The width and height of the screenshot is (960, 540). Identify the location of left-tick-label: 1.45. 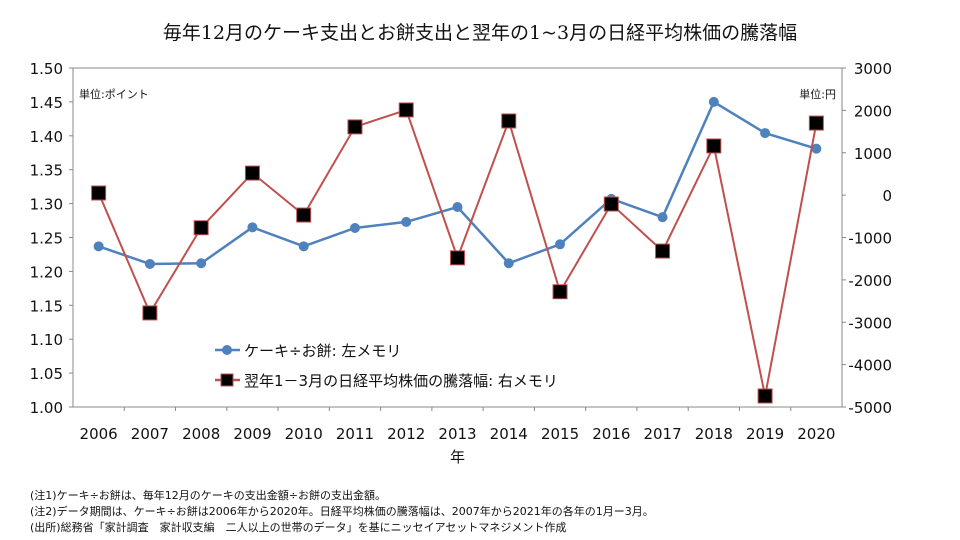
(46, 103).